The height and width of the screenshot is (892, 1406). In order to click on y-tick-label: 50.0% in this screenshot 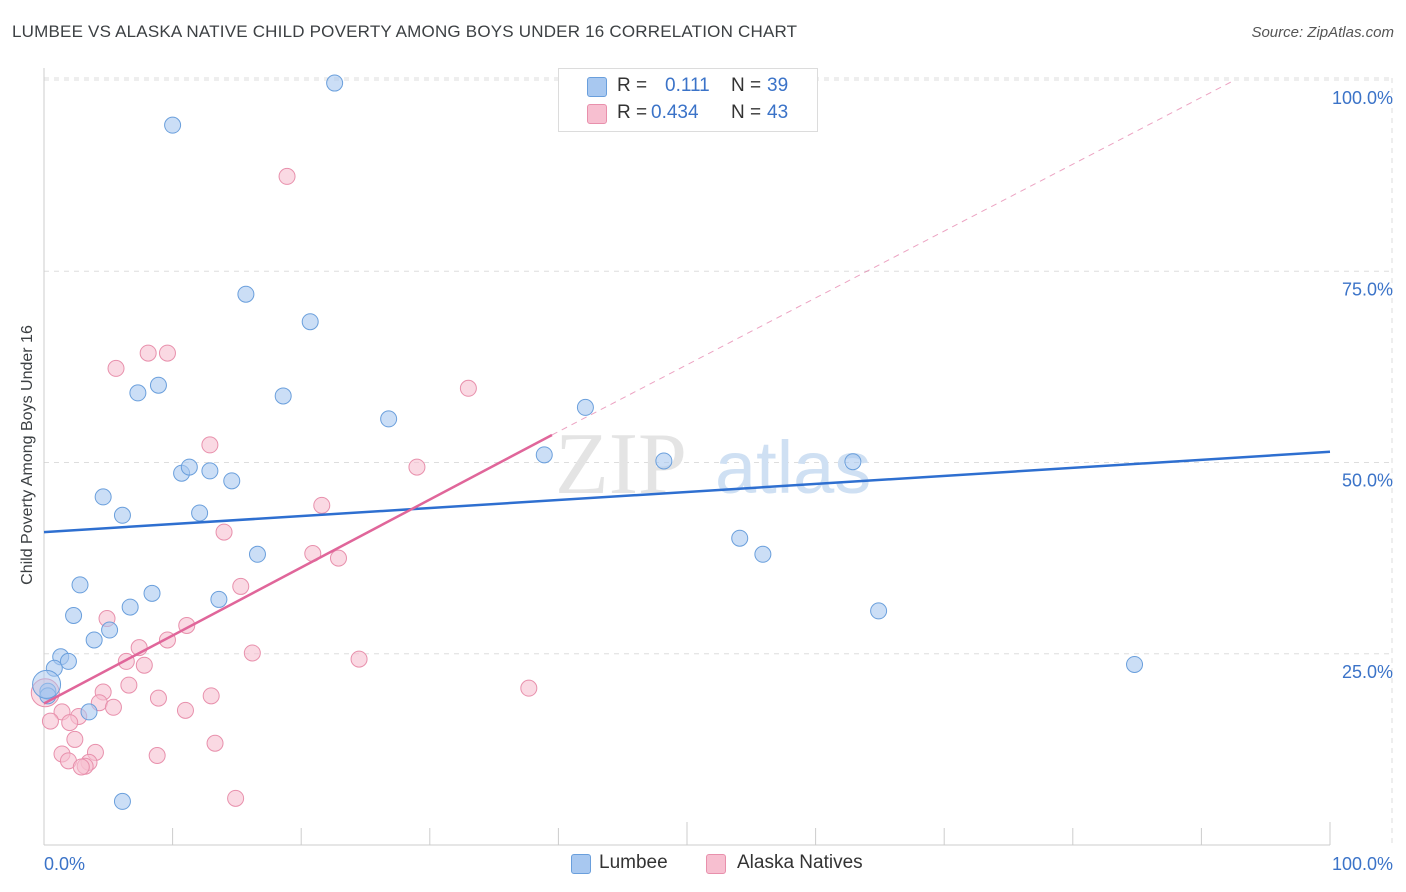, I will do `click(1367, 481)`.